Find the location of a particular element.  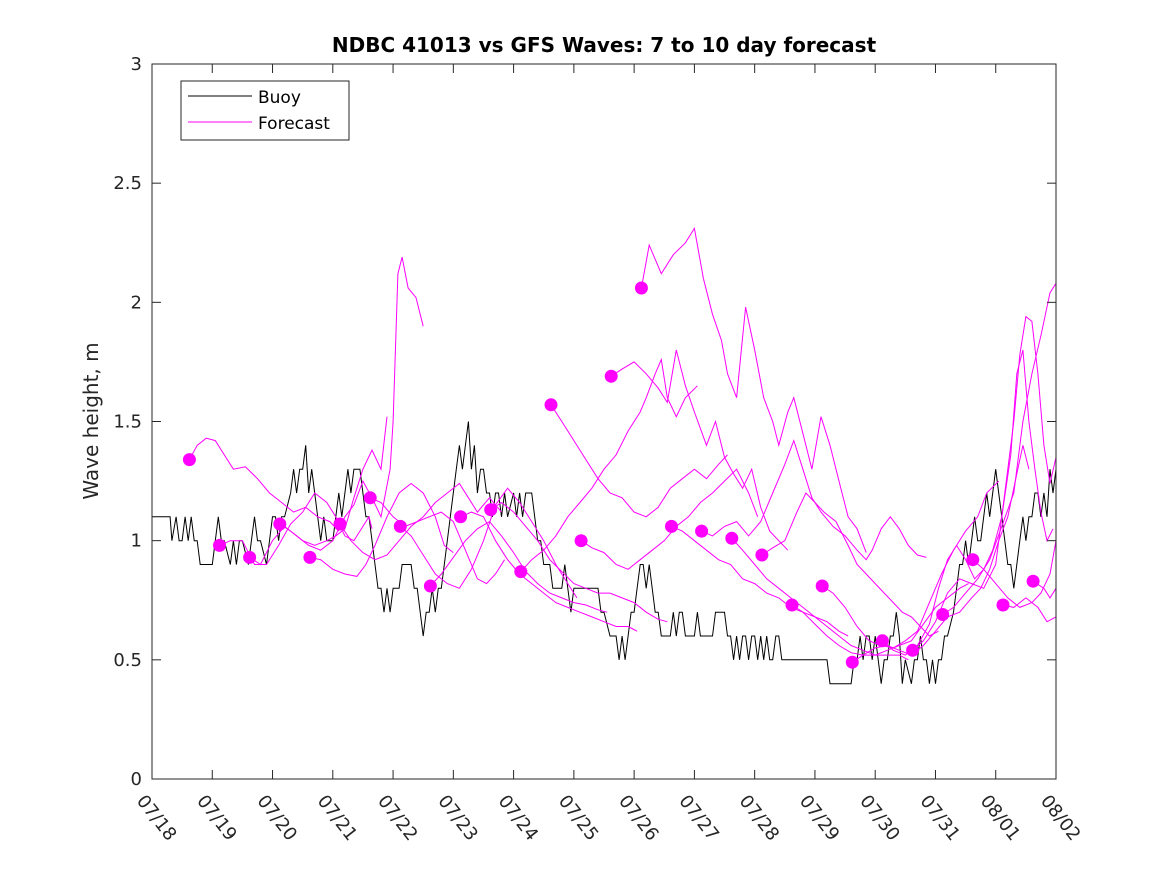

x-tick-label-5: 07/23 is located at coordinates (457, 818).